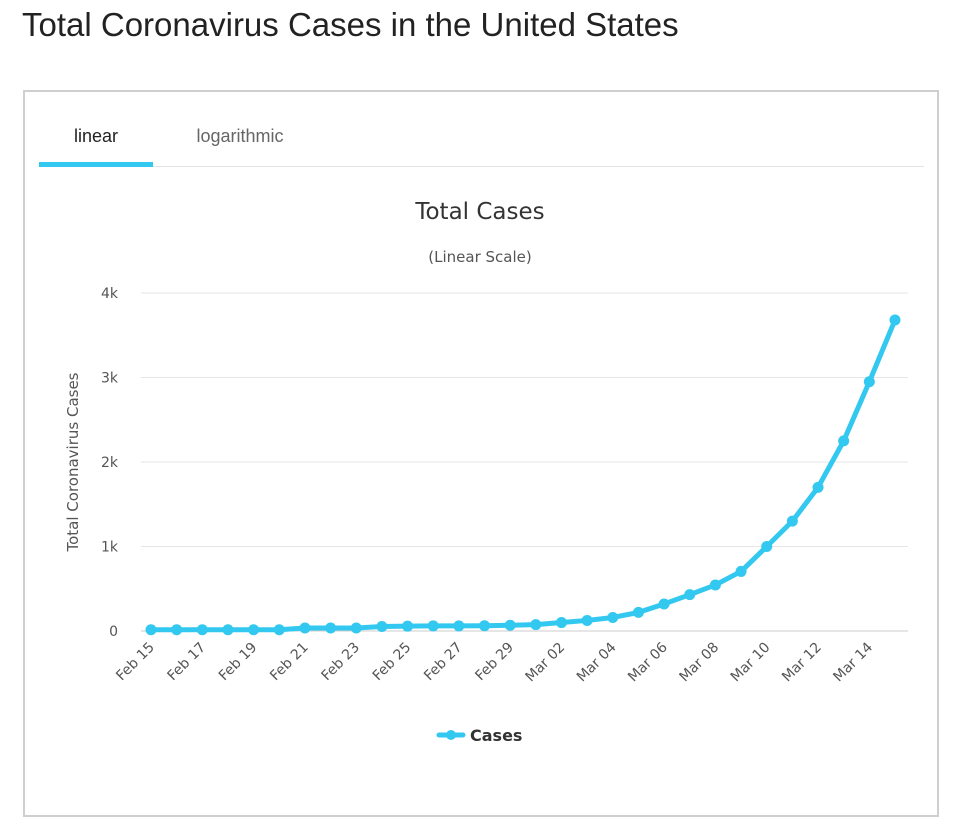 This screenshot has width=960, height=839. I want to click on x-tick-label: Mar 10, so click(751, 663).